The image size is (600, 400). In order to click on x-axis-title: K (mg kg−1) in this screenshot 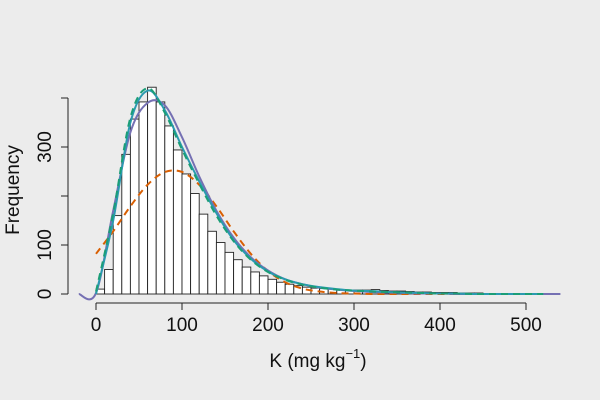, I will do `click(317, 359)`.